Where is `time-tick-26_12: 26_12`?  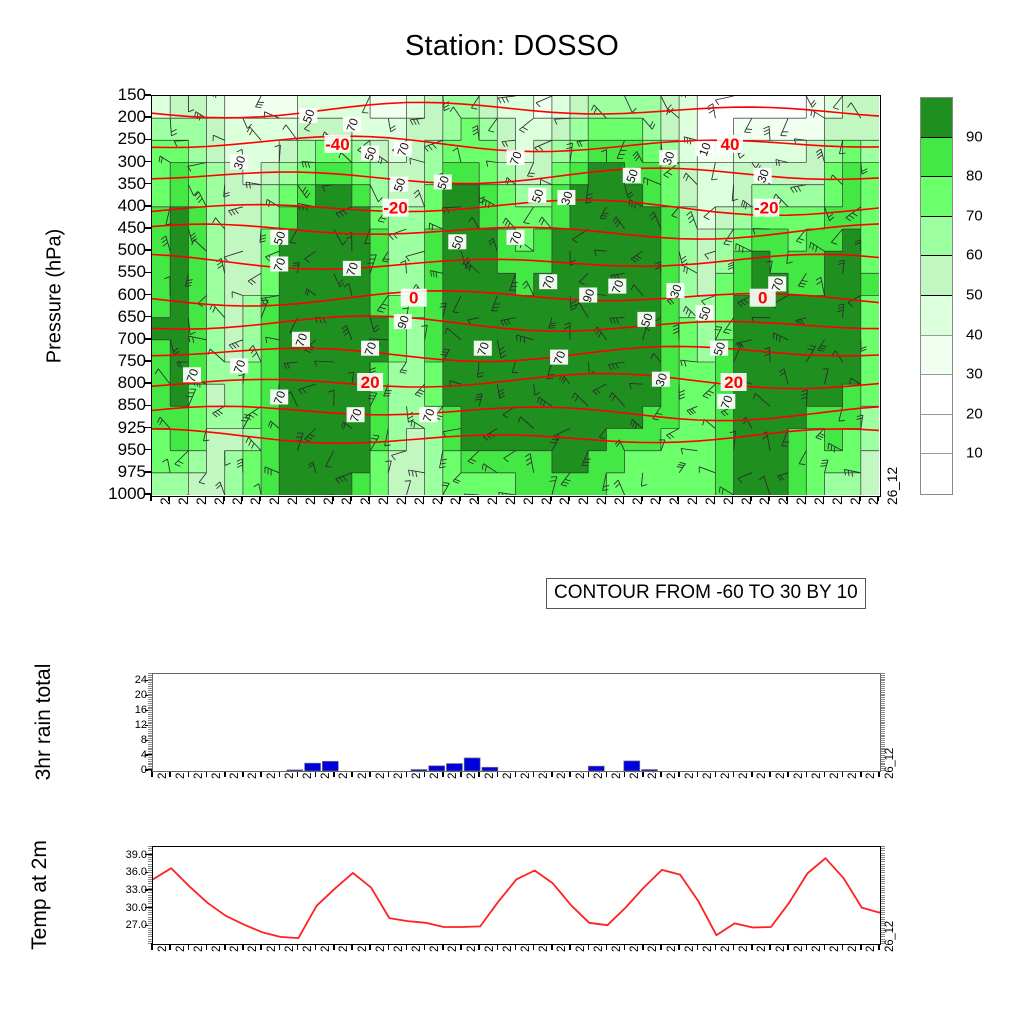 time-tick-26_12: 26_12 is located at coordinates (889, 763).